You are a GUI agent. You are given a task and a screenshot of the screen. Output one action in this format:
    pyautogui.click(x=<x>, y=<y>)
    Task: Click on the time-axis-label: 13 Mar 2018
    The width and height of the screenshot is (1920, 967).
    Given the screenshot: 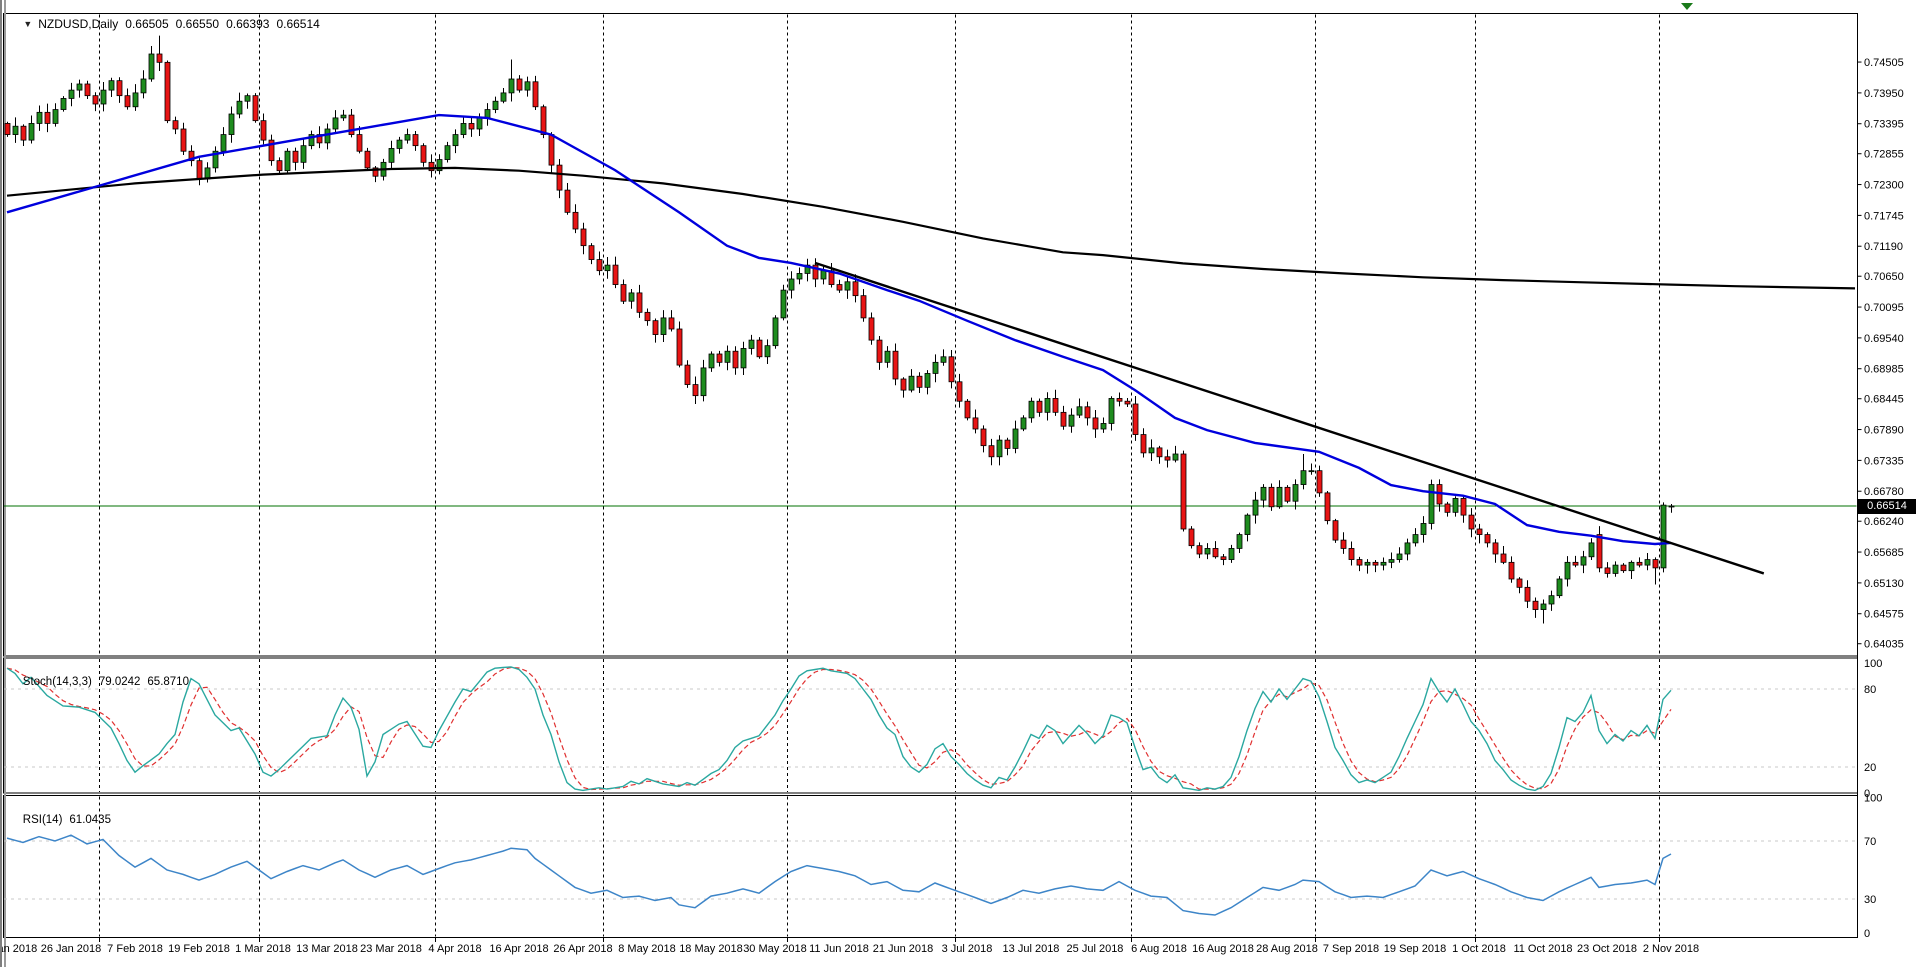 What is the action you would take?
    pyautogui.click(x=327, y=949)
    